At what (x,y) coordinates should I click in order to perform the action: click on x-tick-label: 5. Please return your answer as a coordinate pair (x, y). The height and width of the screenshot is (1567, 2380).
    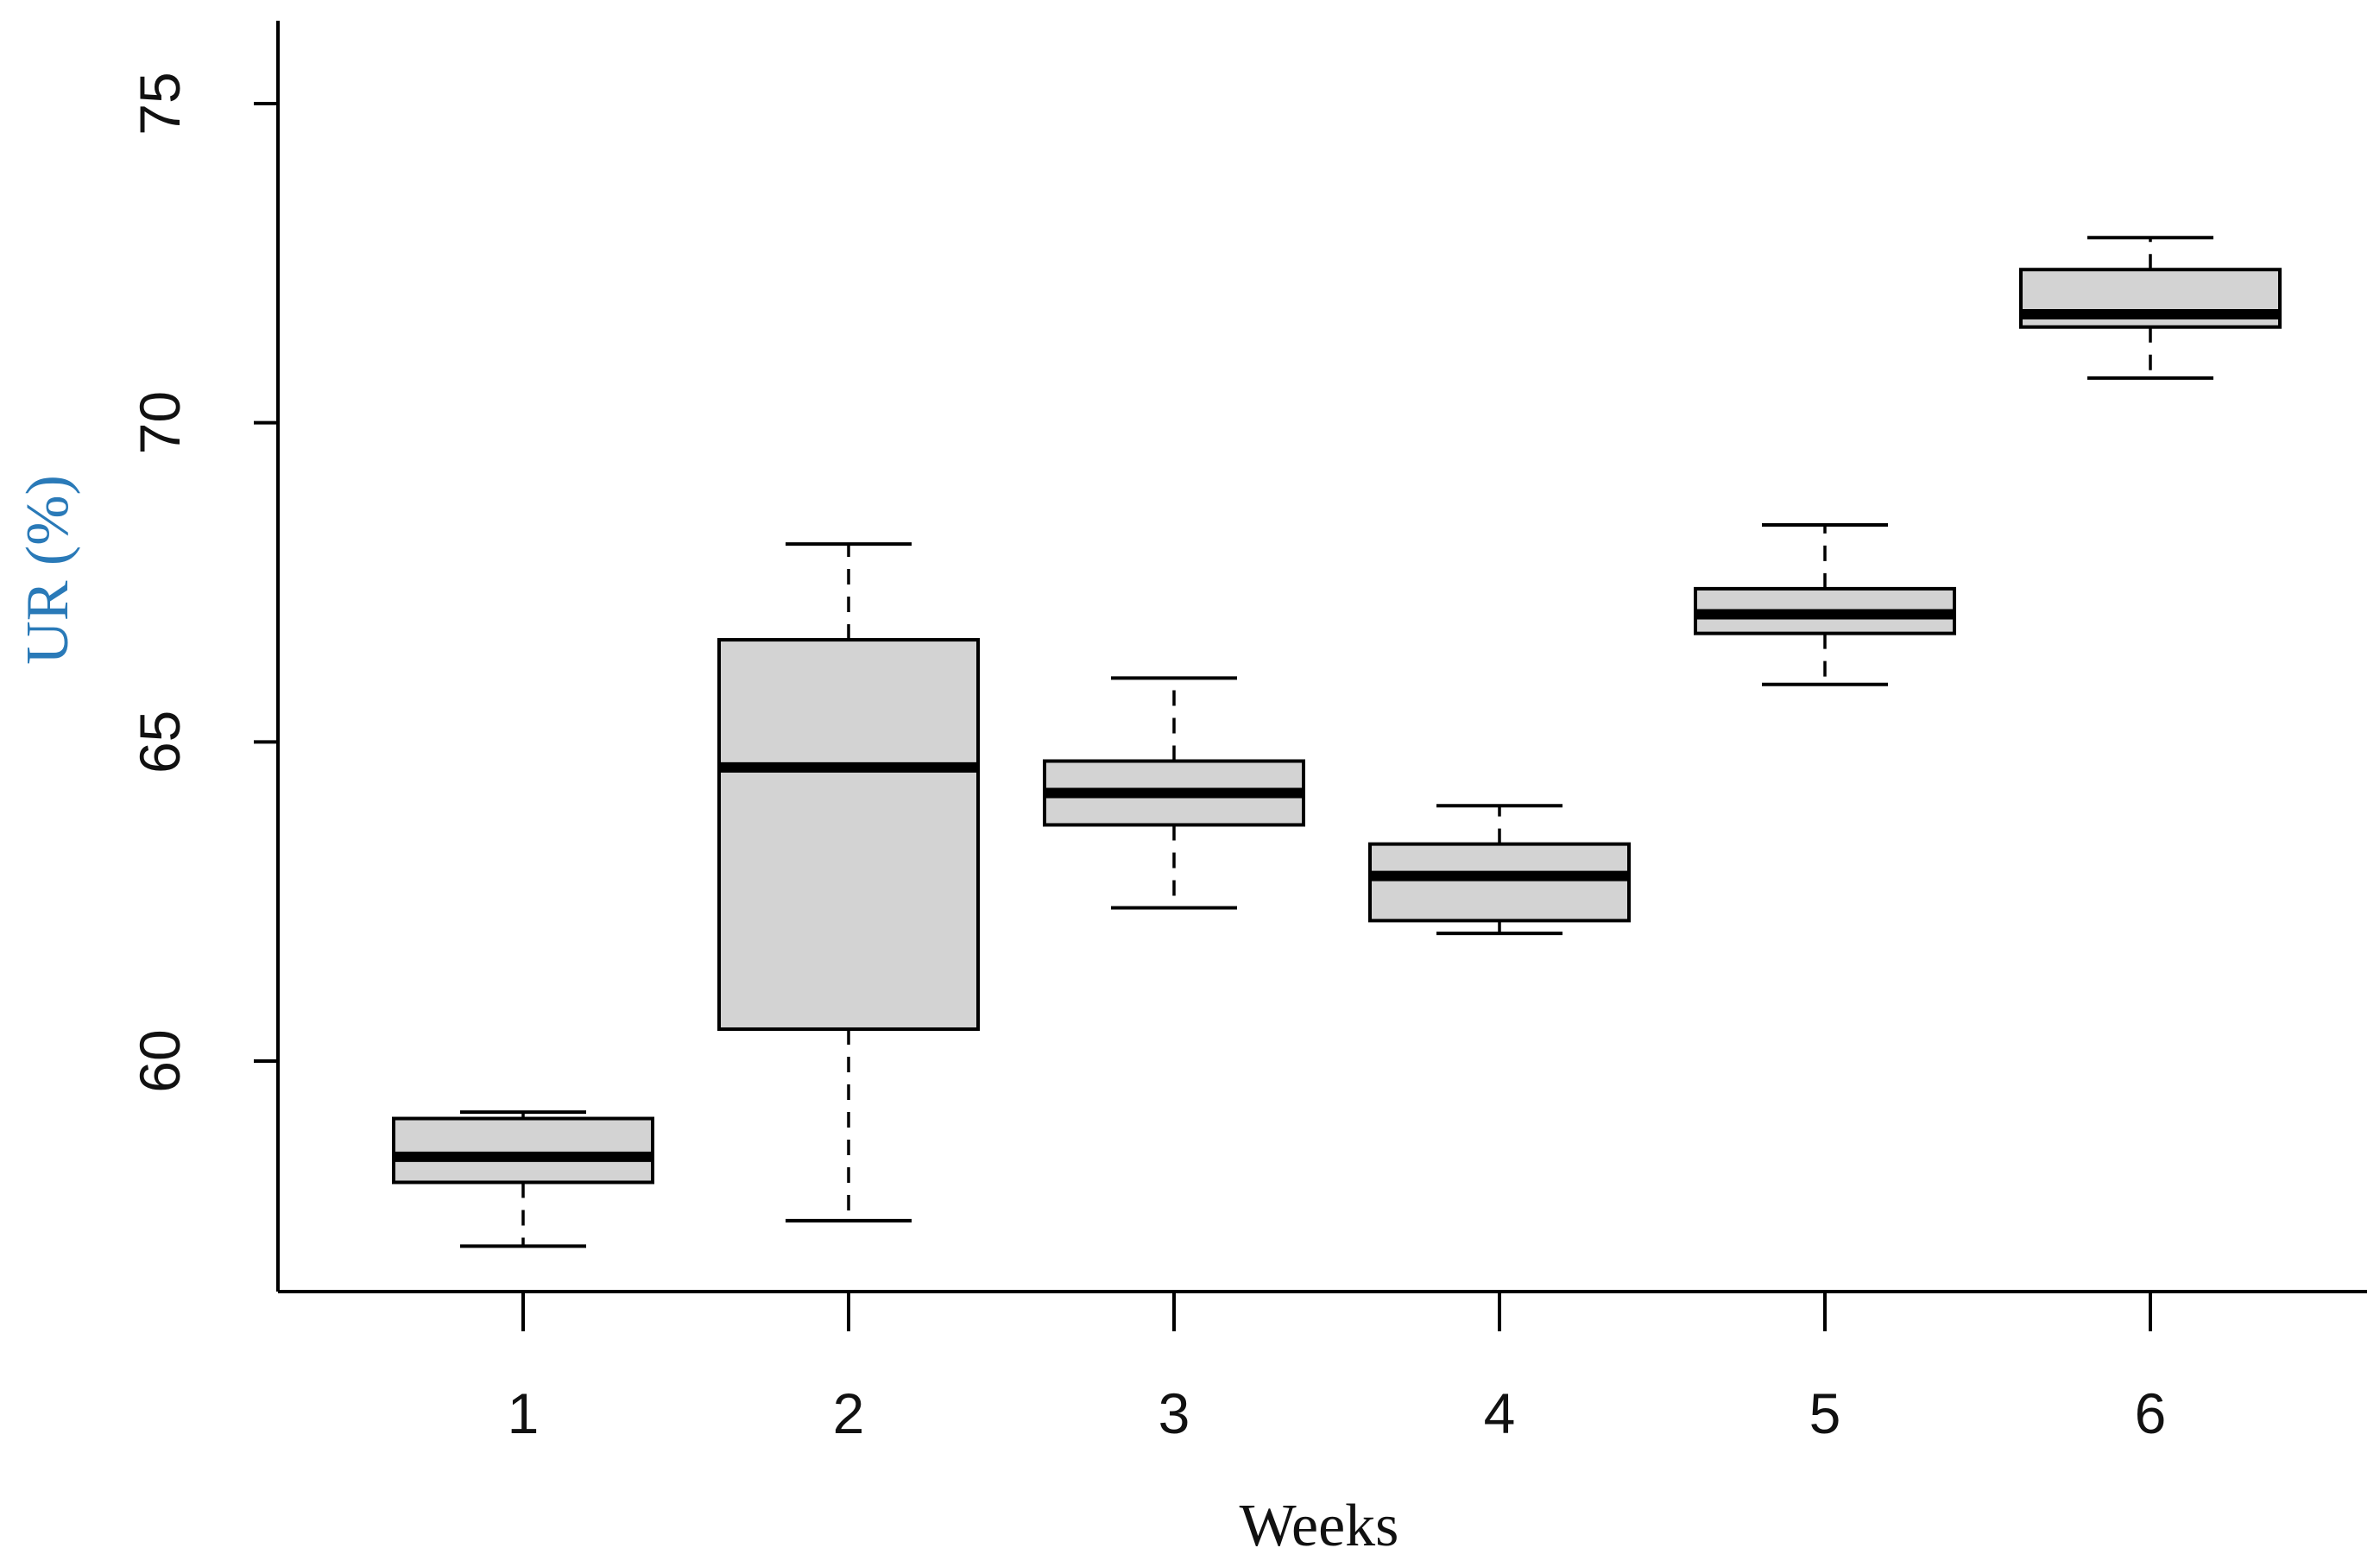
    Looking at the image, I should click on (1825, 1413).